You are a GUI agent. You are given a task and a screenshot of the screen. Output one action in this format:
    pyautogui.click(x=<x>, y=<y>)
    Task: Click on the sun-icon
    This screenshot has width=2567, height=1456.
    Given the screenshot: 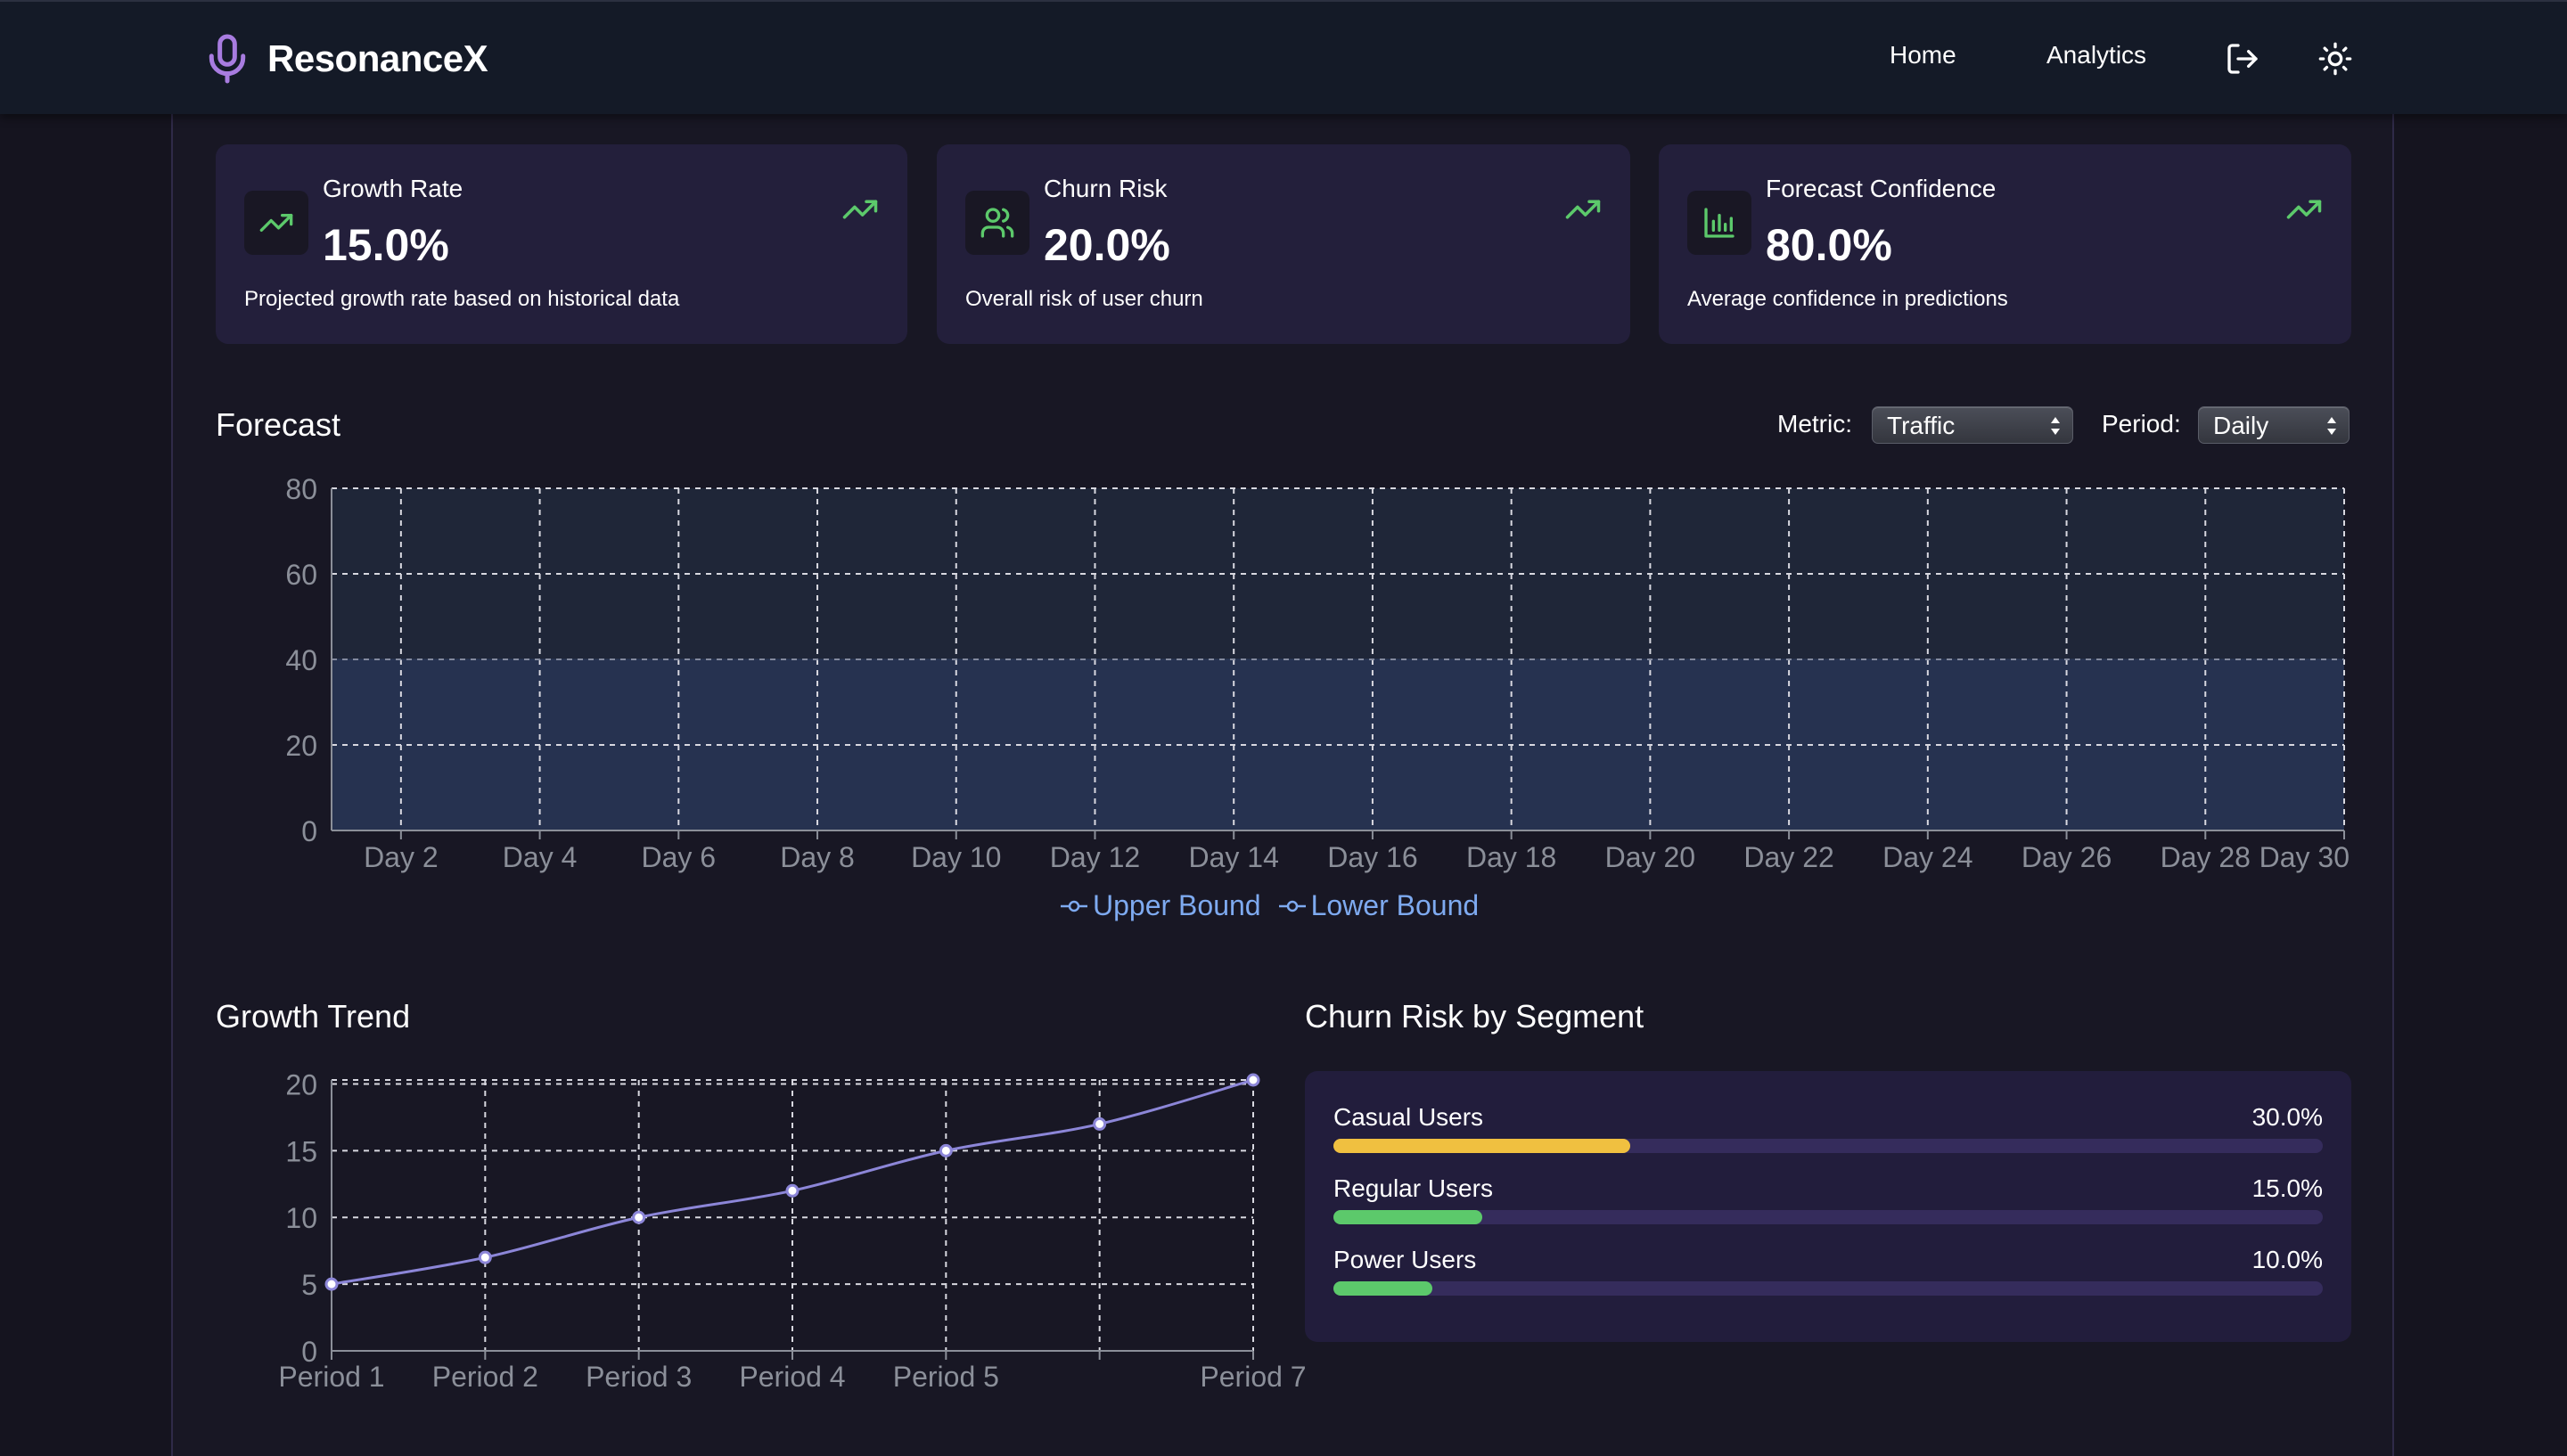 What is the action you would take?
    pyautogui.click(x=2335, y=59)
    